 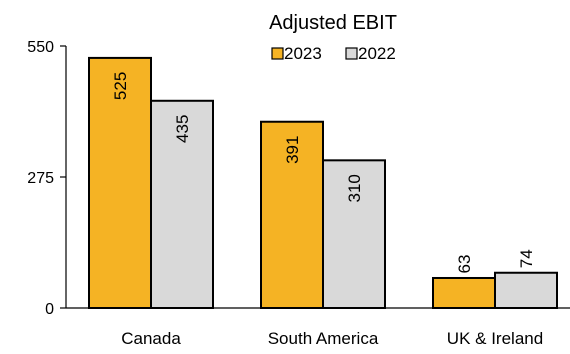 What do you see at coordinates (333, 23) in the screenshot?
I see `chart-title: Adjusted EBIT` at bounding box center [333, 23].